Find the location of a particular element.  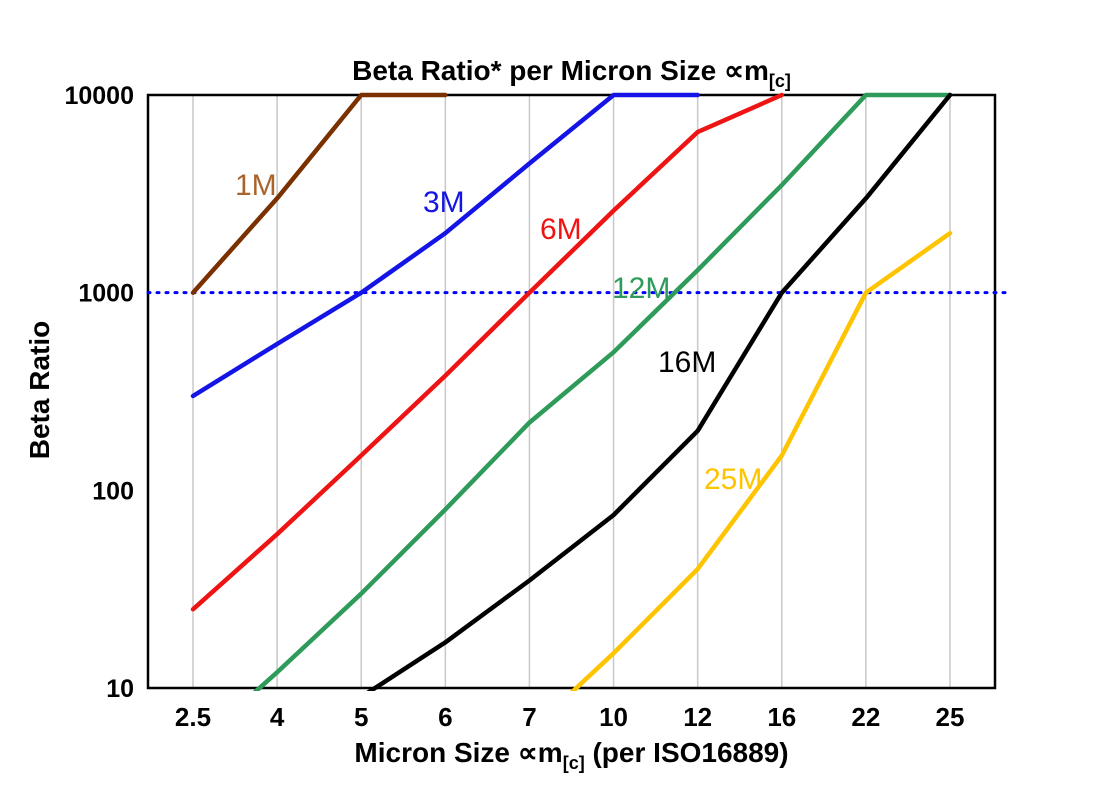

x-tick-7: 7 is located at coordinates (529, 717).